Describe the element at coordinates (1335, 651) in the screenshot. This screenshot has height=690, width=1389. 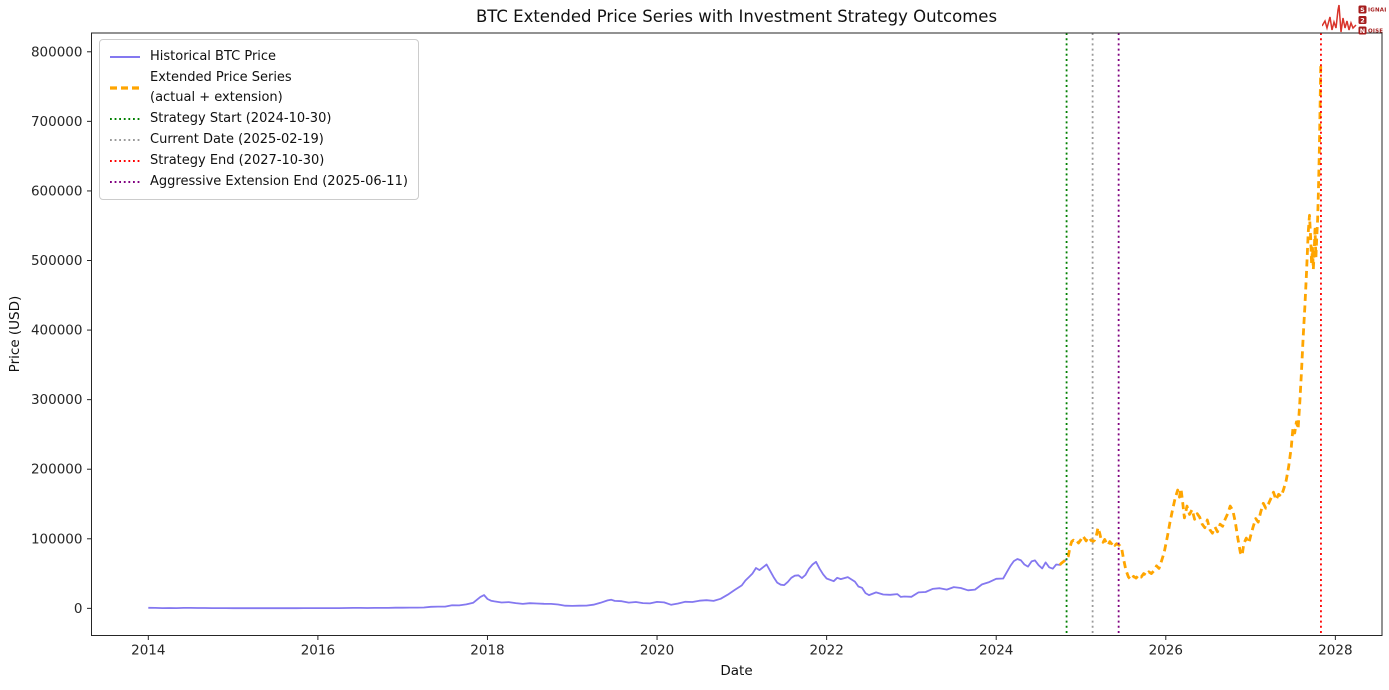
I see `x-tick-label: 2028` at that location.